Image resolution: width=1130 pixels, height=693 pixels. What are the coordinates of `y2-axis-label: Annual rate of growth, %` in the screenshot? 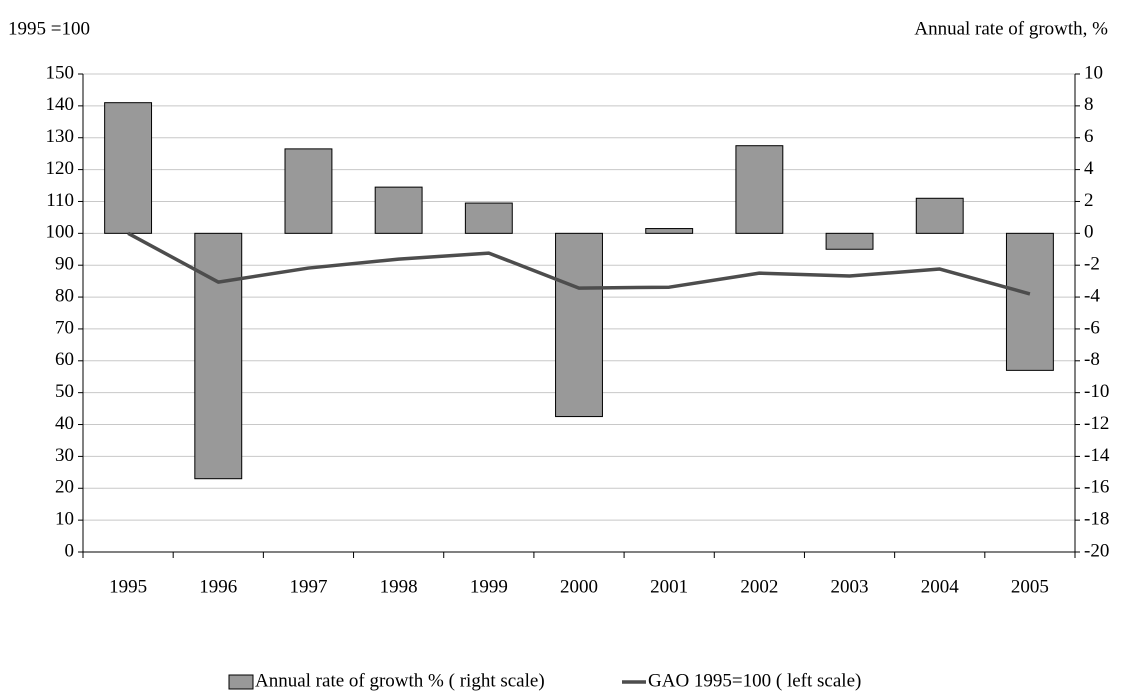 It's located at (1011, 28).